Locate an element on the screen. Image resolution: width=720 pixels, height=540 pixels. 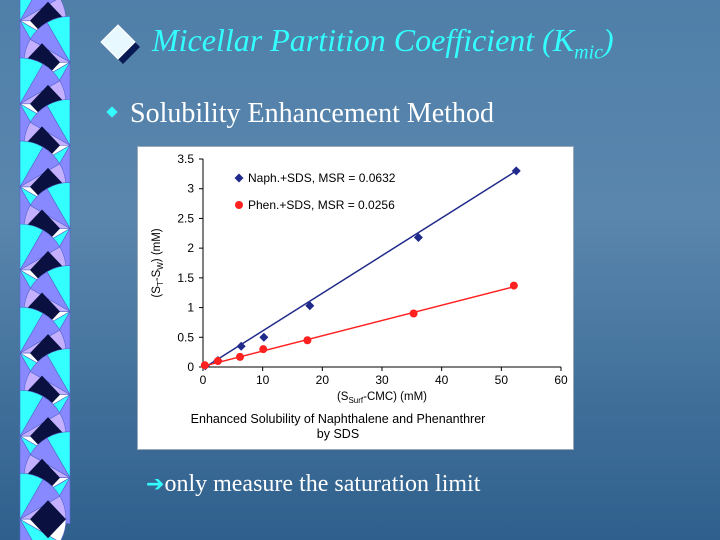
y-axis-label: (ST-SW) (mM) is located at coordinates (158, 262).